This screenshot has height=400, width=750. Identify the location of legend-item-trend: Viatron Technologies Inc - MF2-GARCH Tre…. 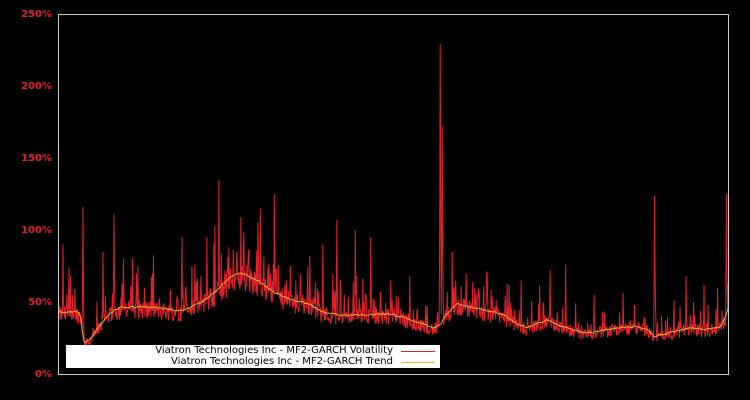
(305, 362).